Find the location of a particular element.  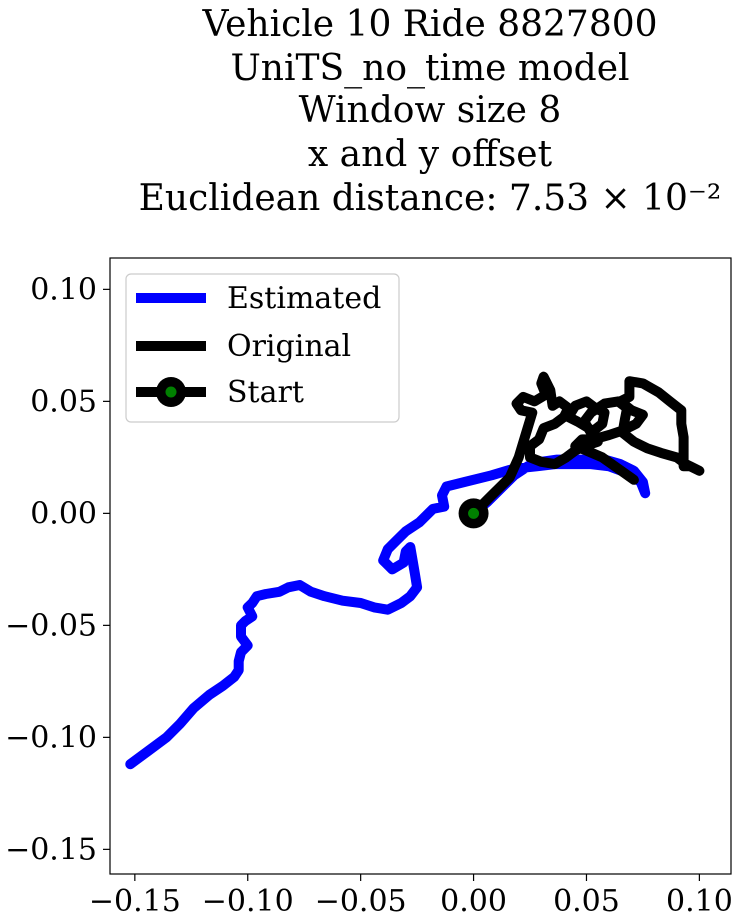

x-tick-label: 0.05 is located at coordinates (586, 901).